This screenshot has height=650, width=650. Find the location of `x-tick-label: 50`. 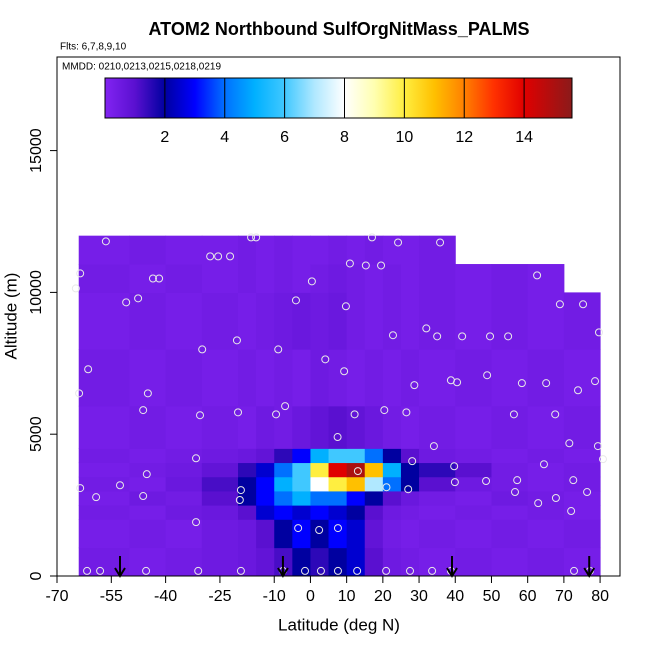

x-tick-label: 50 is located at coordinates (492, 596).